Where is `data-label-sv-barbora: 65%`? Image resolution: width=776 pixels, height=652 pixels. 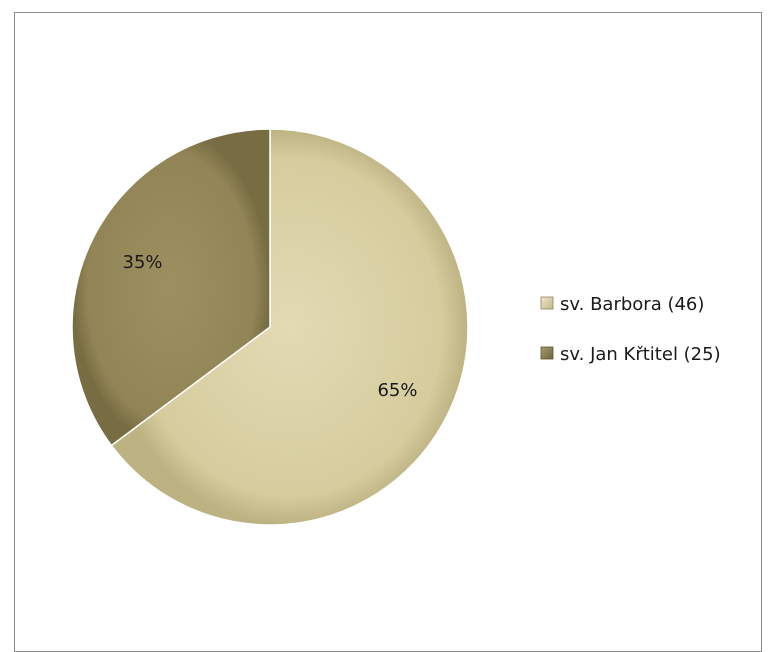 data-label-sv-barbora: 65% is located at coordinates (397, 390).